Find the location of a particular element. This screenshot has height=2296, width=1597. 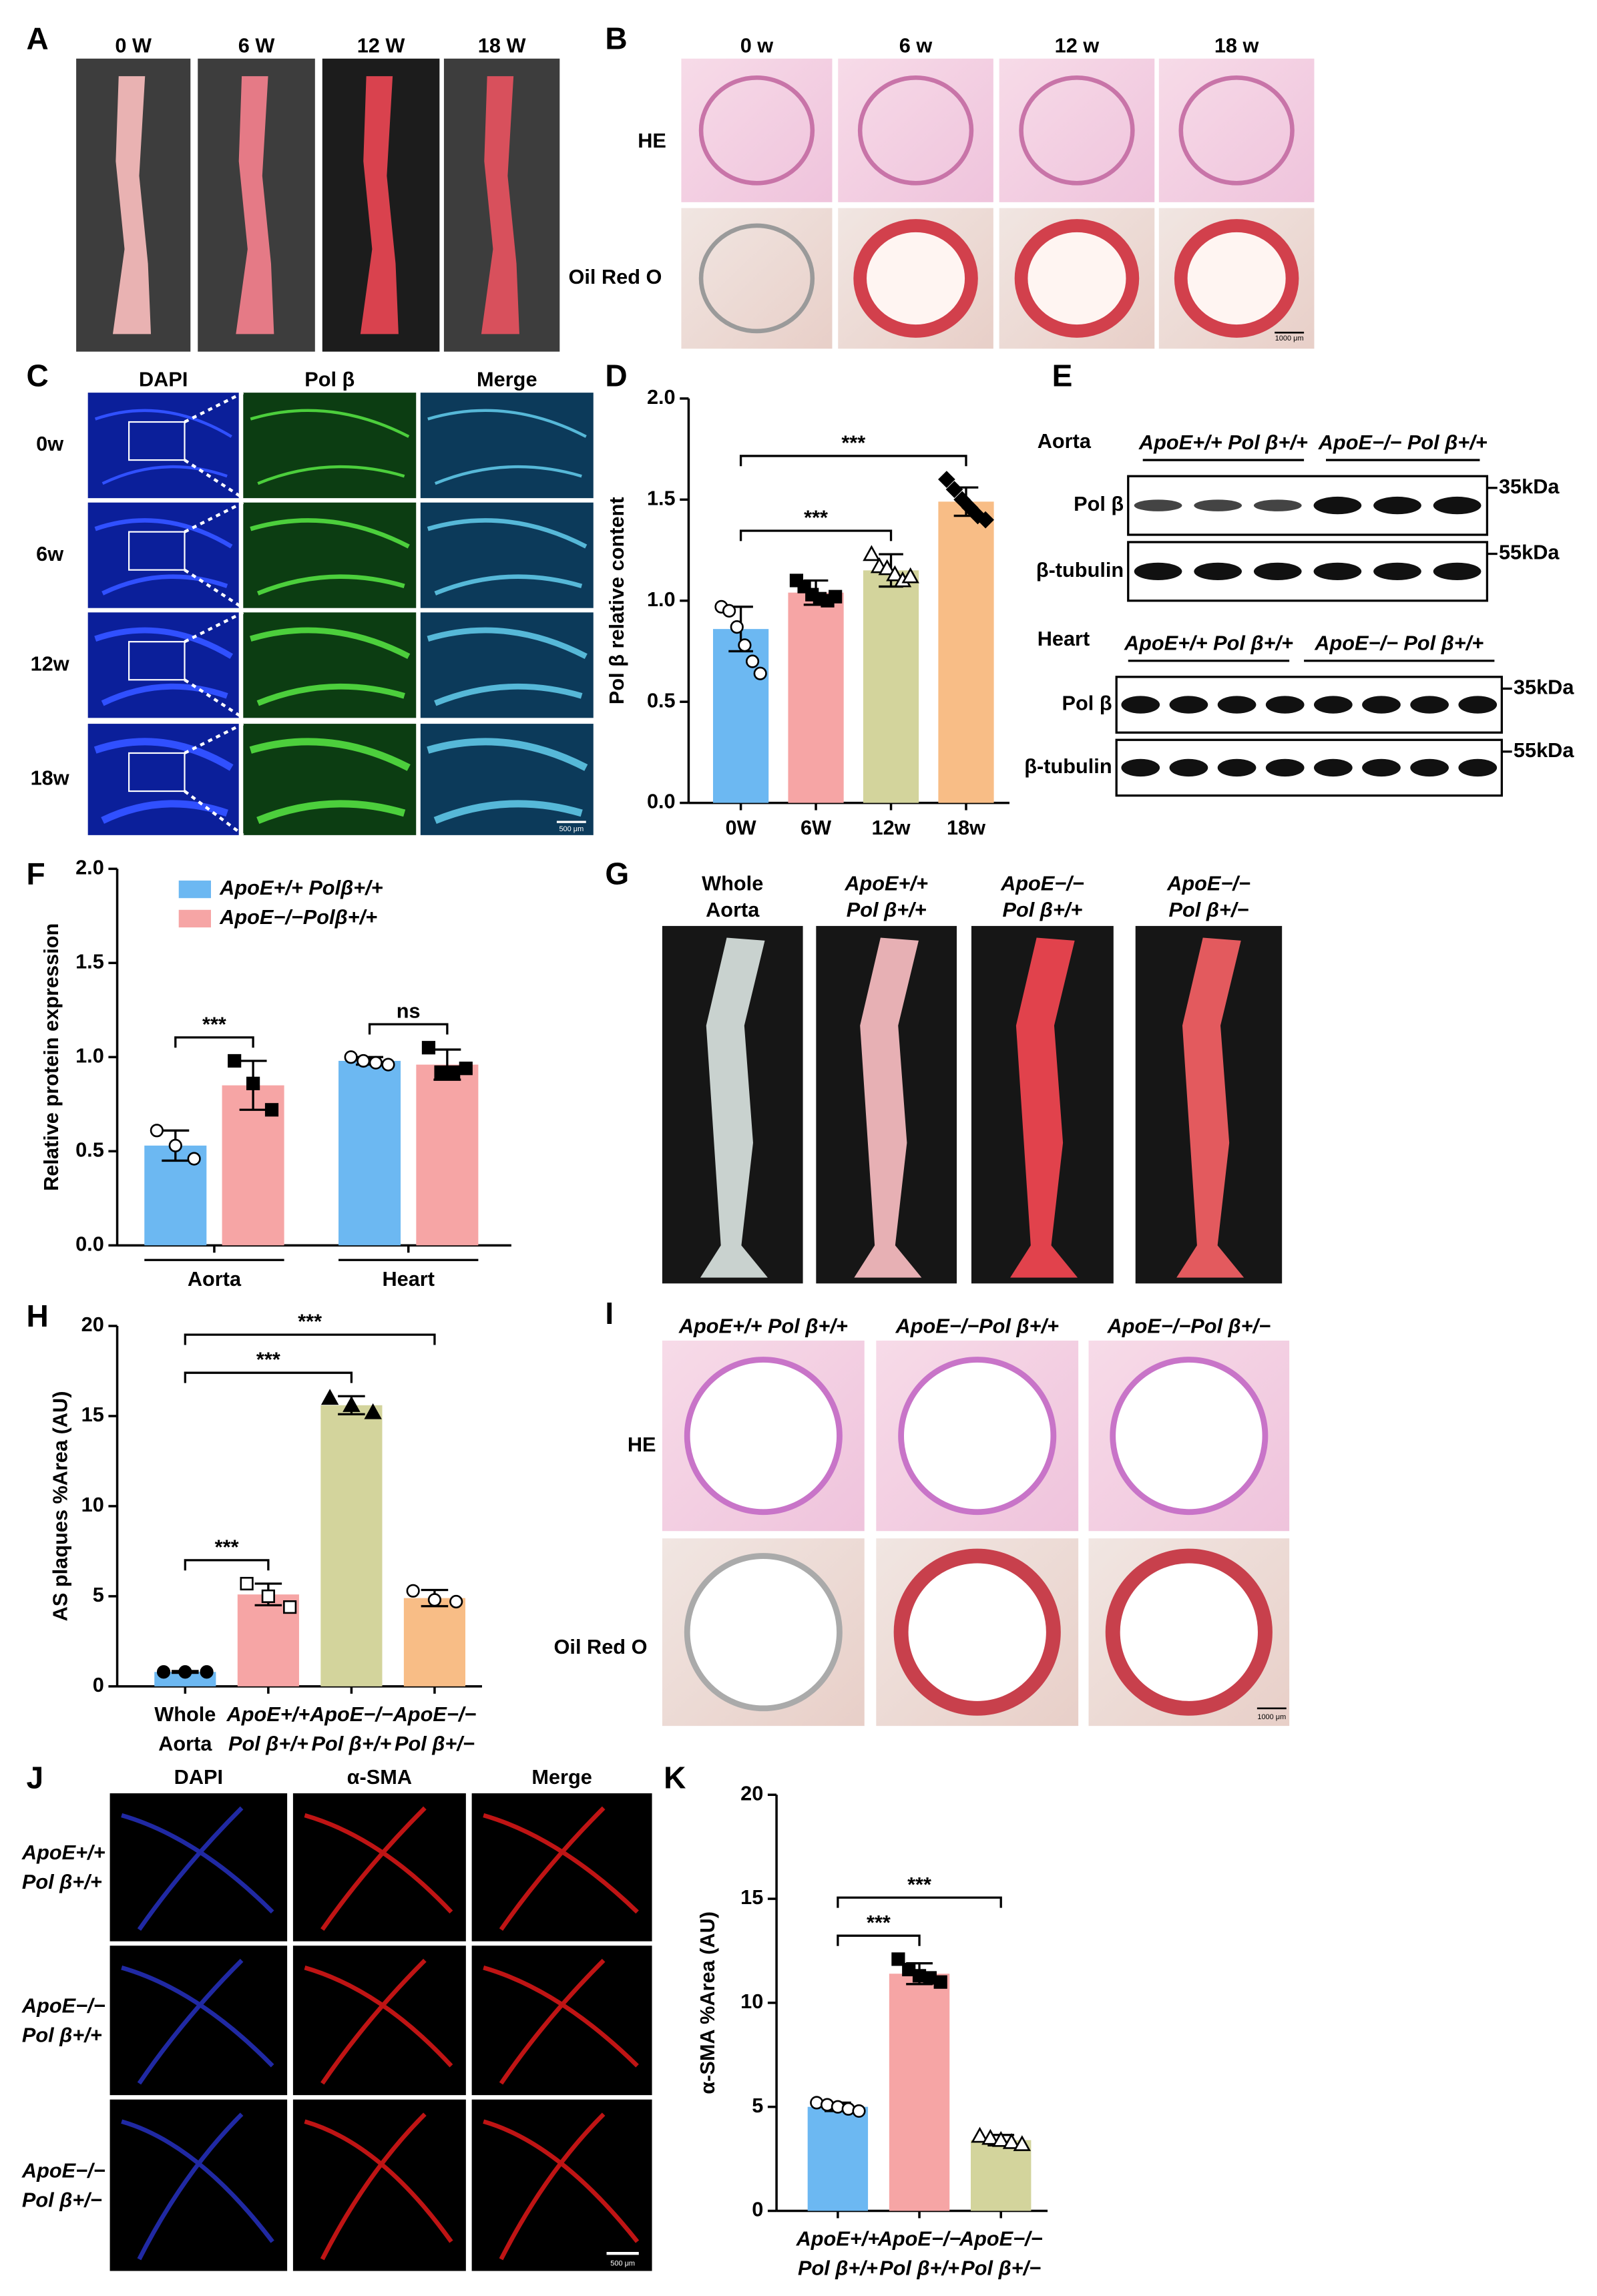

column-label: 12 W is located at coordinates (381, 45).